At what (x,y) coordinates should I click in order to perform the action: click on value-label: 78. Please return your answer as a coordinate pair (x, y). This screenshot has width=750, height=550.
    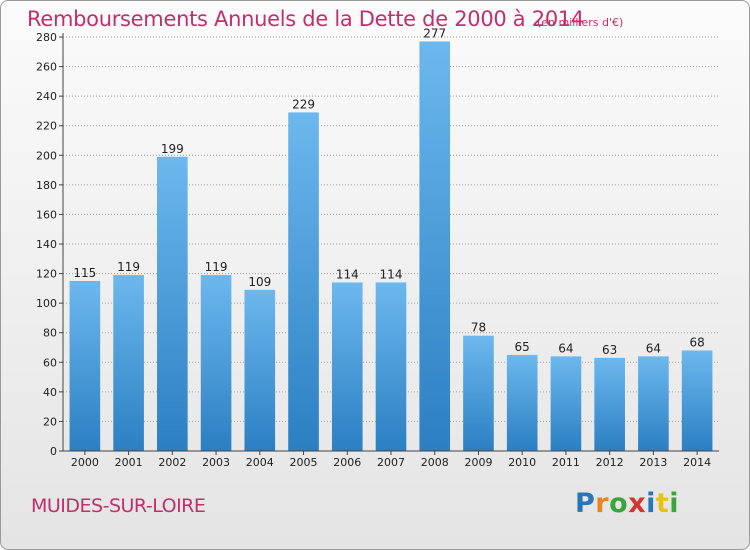
    Looking at the image, I should click on (478, 328).